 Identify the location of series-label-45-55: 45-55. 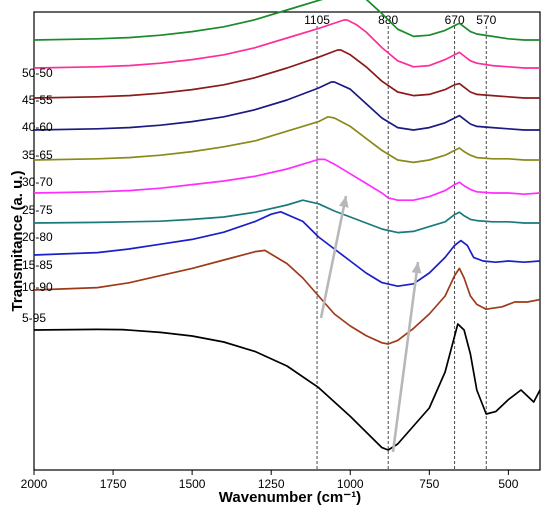
(37, 100).